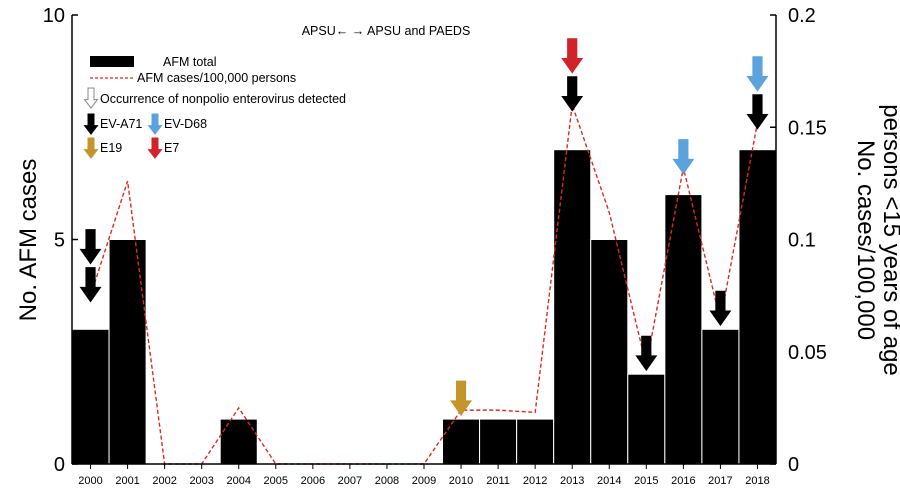 The height and width of the screenshot is (502, 900). I want to click on y2-tick-label-0: 0, so click(793, 465).